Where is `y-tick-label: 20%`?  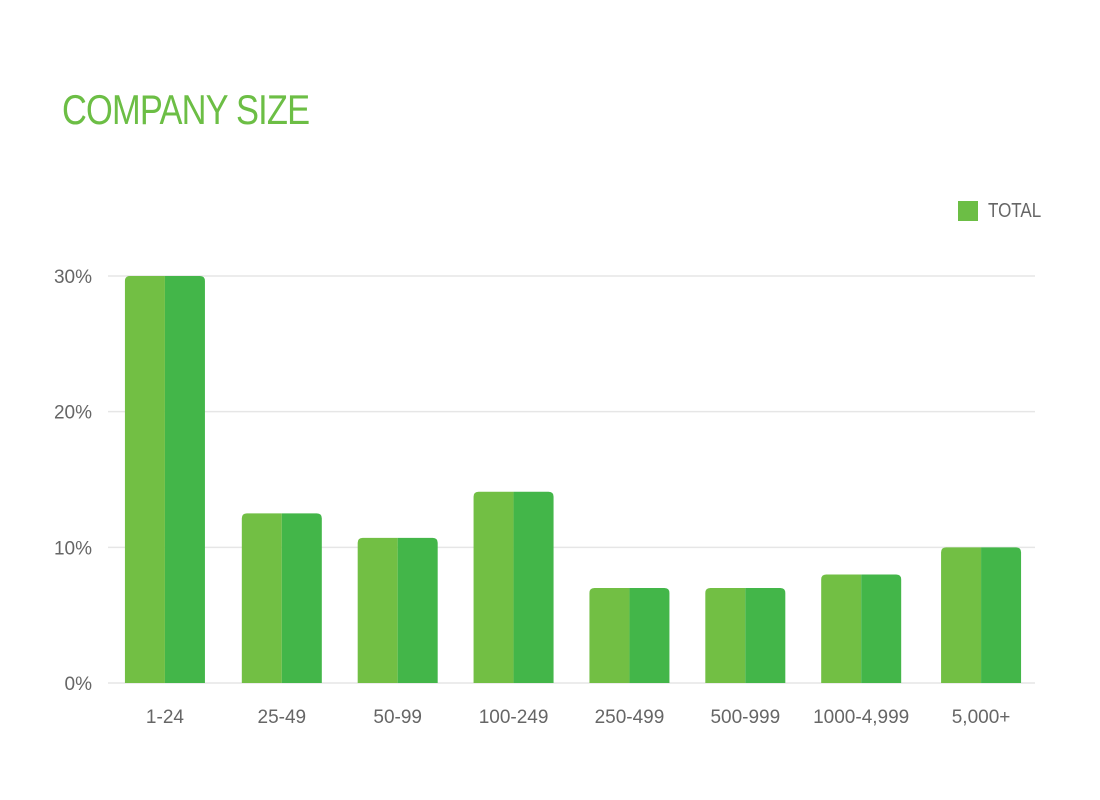
y-tick-label: 20% is located at coordinates (73, 413).